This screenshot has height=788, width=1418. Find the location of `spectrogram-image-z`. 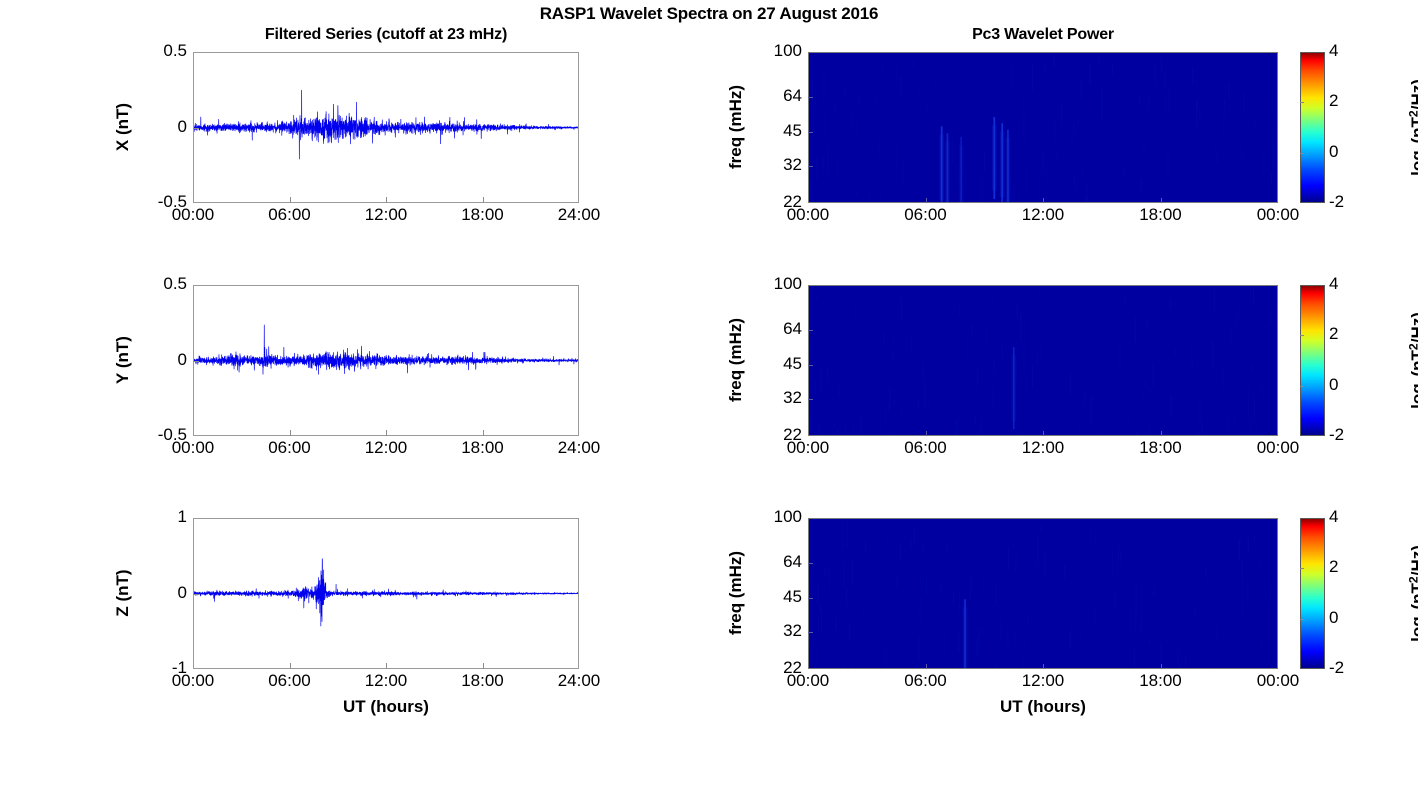

spectrogram-image-z is located at coordinates (1043, 593).